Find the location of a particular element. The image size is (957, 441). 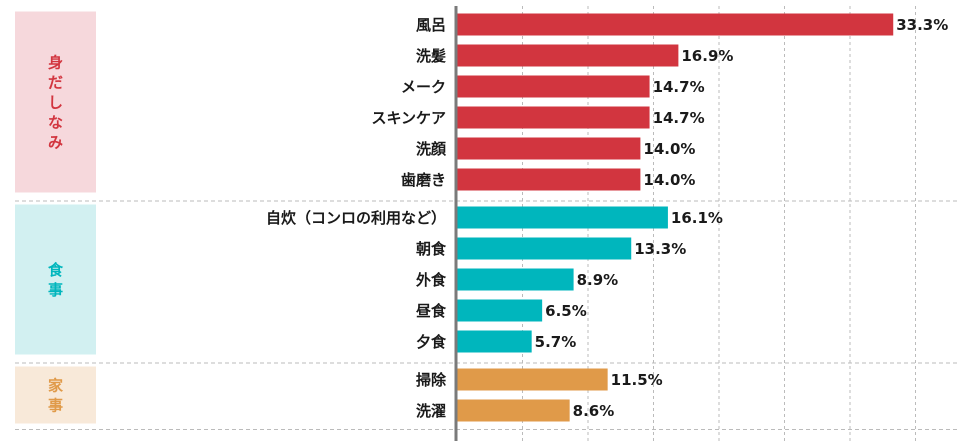

category-label: 掃除 is located at coordinates (431, 380).